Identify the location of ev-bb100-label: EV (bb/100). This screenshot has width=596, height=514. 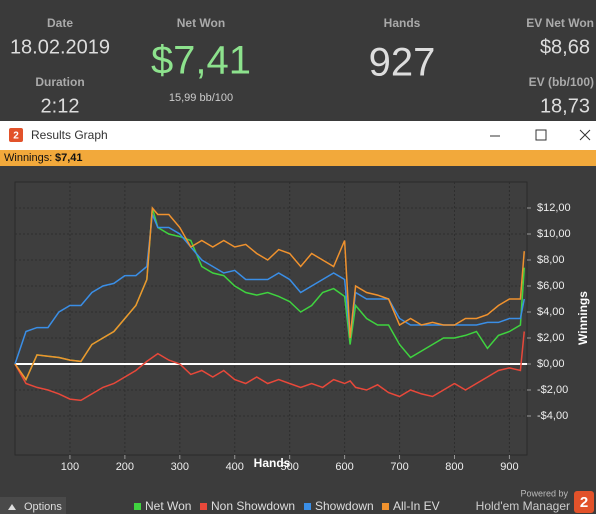
(561, 82).